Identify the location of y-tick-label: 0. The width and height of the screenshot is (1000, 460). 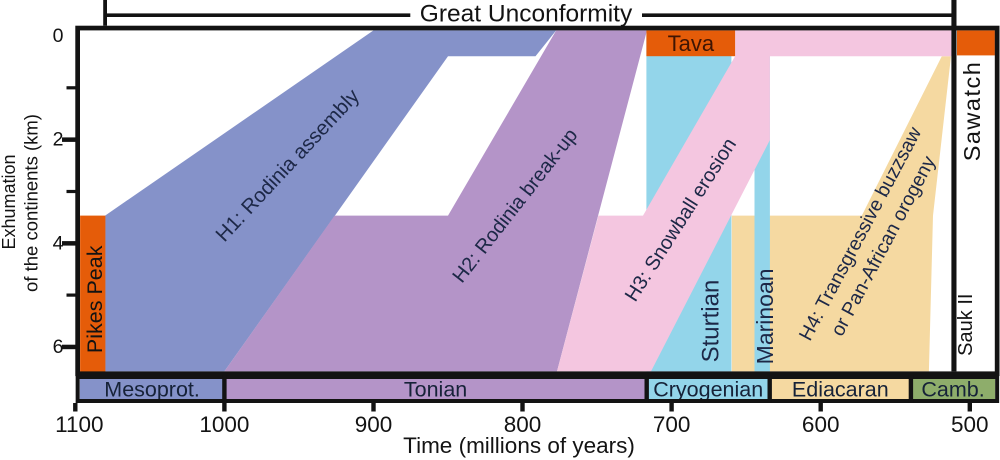
(58, 36).